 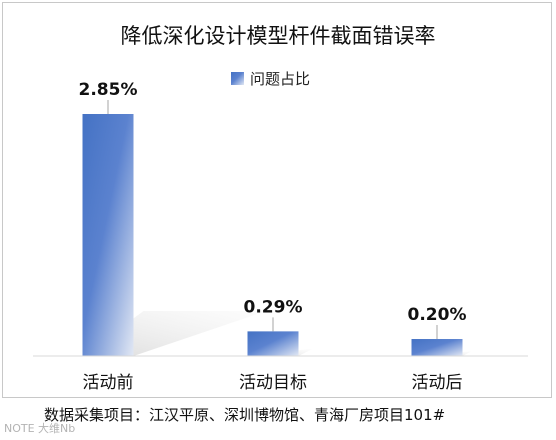 What do you see at coordinates (437, 315) in the screenshot?
I see `data-label: 0.20%` at bounding box center [437, 315].